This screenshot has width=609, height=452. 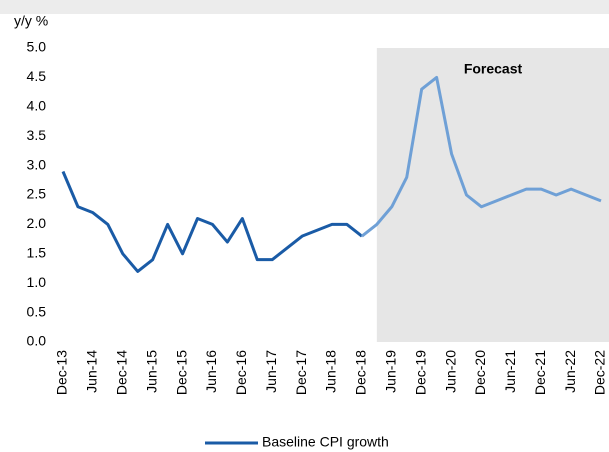 What do you see at coordinates (37, 47) in the screenshot?
I see `y-tick-label: 5.0` at bounding box center [37, 47].